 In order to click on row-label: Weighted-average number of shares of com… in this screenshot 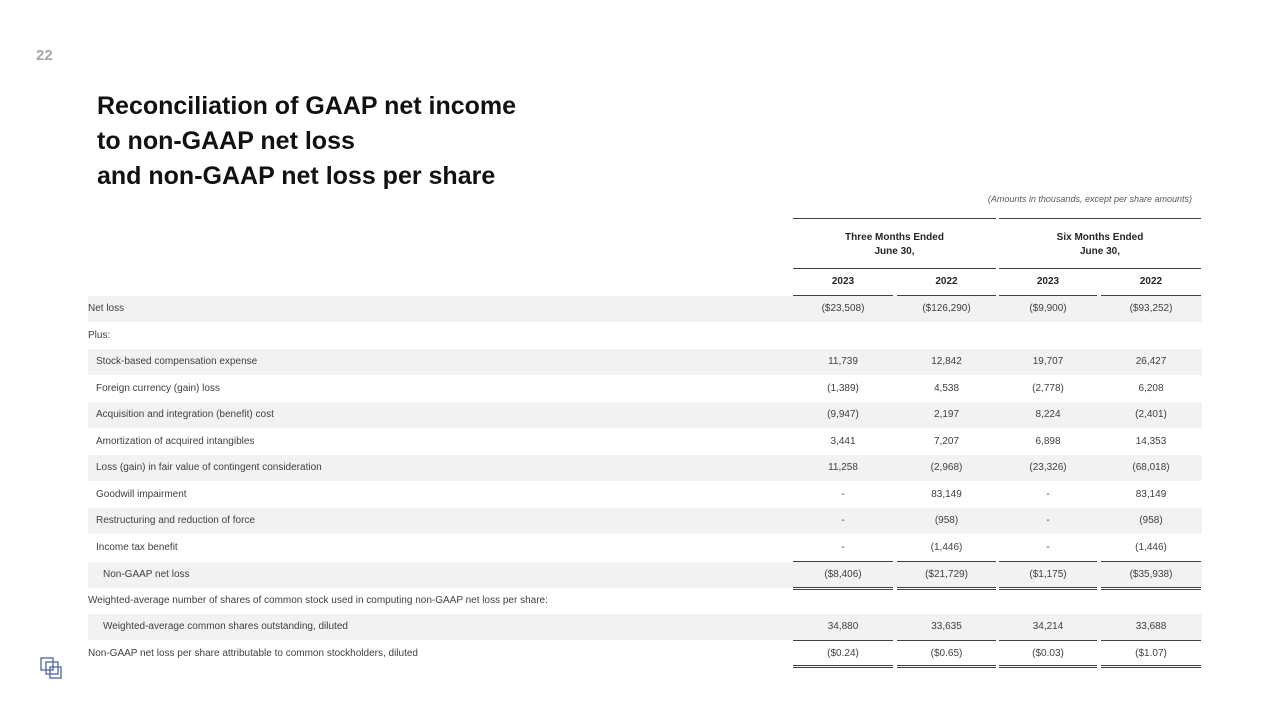, I will do `click(318, 600)`.